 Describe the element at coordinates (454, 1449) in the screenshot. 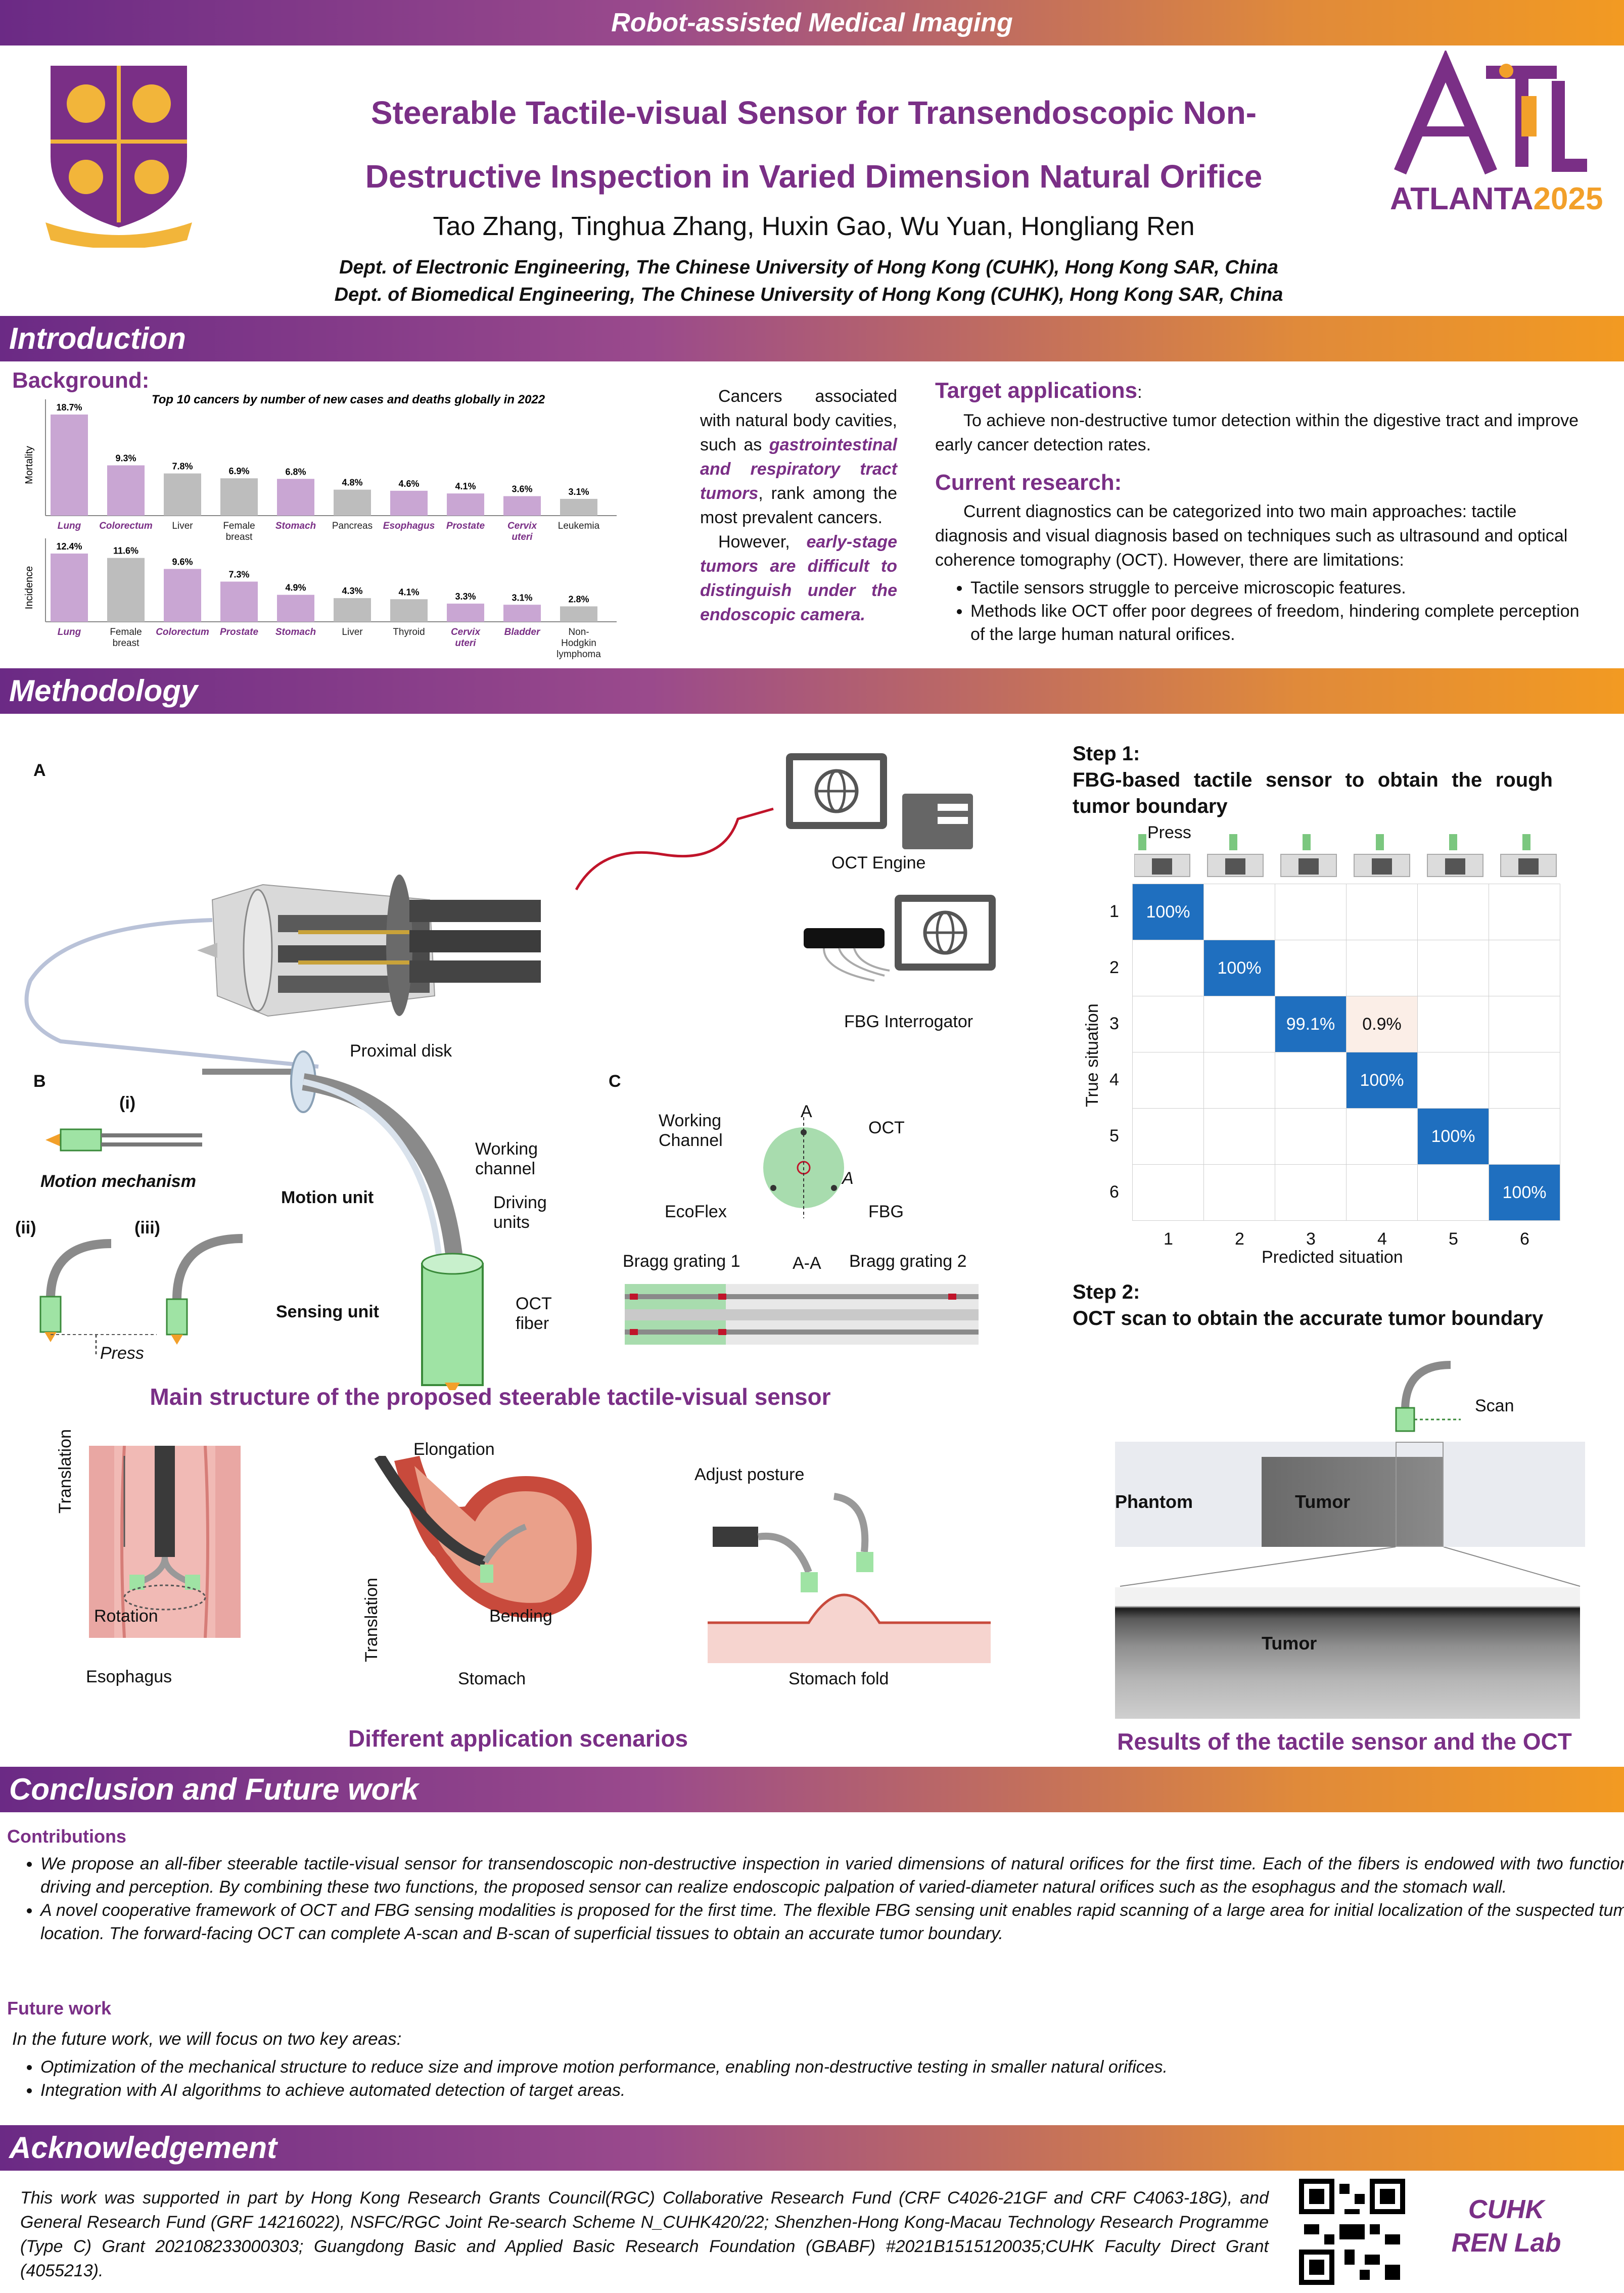

I see `elongation-label: Elongation` at that location.